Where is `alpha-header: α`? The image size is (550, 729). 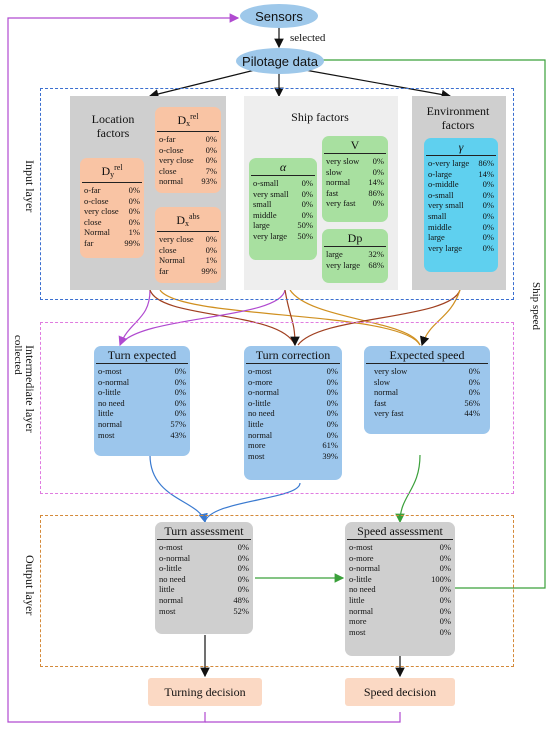
alpha-header: α is located at coordinates (283, 168).